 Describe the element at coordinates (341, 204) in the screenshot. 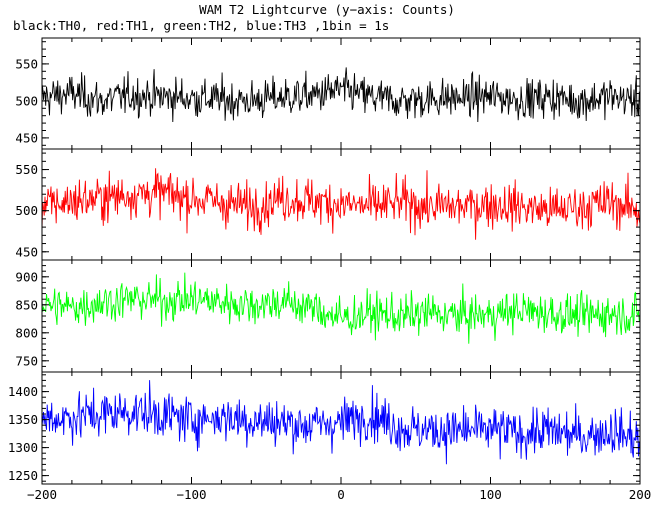

I see `series-line-th1` at that location.